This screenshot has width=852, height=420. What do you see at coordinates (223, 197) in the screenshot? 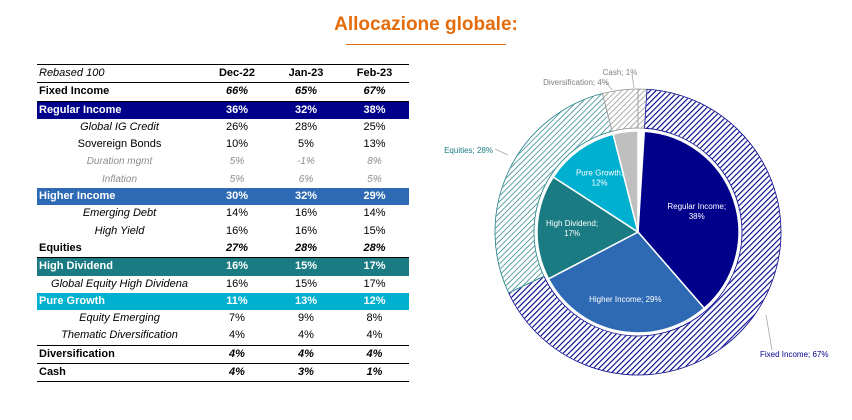
I see `table-row: Higher Income 30% 32% 29%` at bounding box center [223, 197].